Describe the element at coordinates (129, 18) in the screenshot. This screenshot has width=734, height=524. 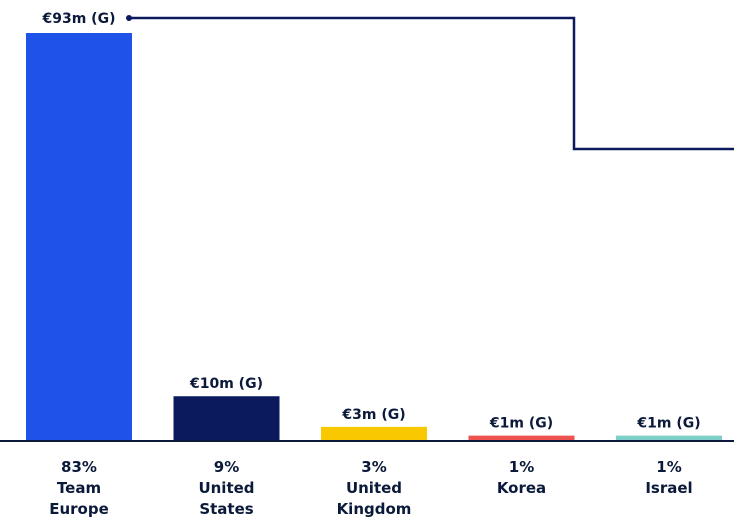
I see `connector-dot` at that location.